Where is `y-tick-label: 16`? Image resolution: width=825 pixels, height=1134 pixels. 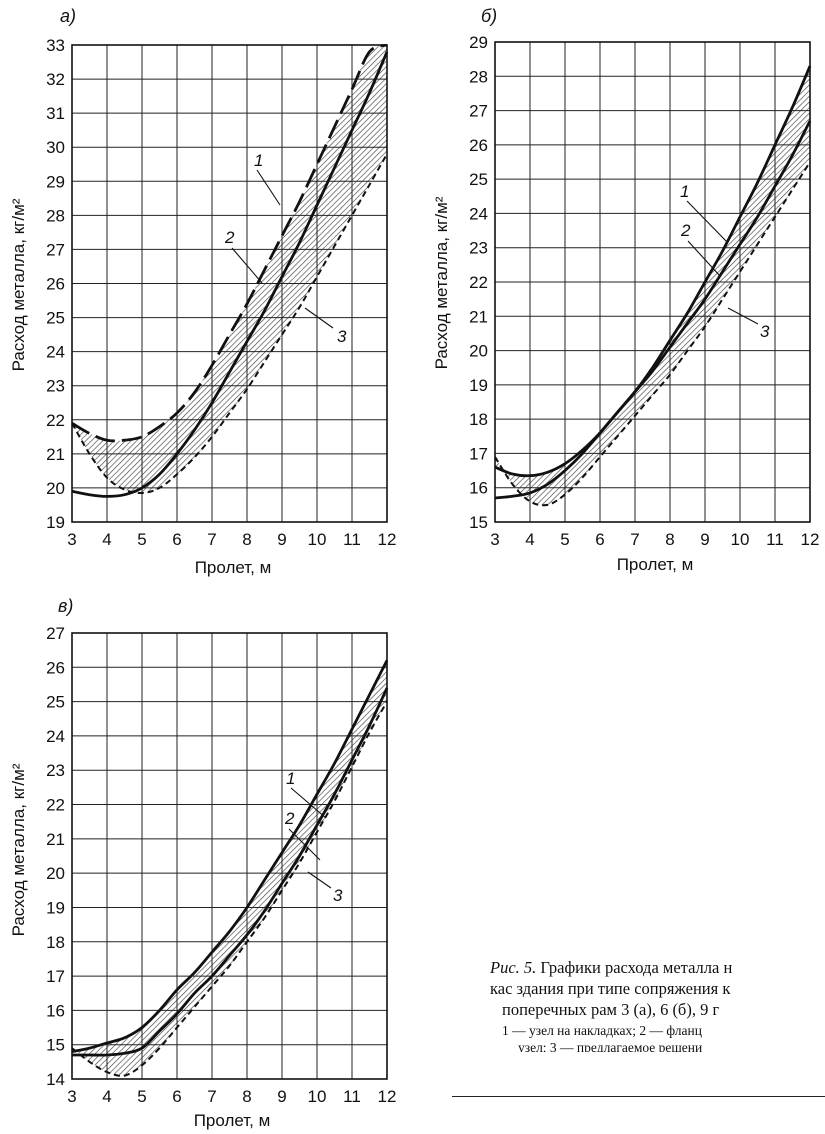
y-tick-label: 16 is located at coordinates (55, 1010).